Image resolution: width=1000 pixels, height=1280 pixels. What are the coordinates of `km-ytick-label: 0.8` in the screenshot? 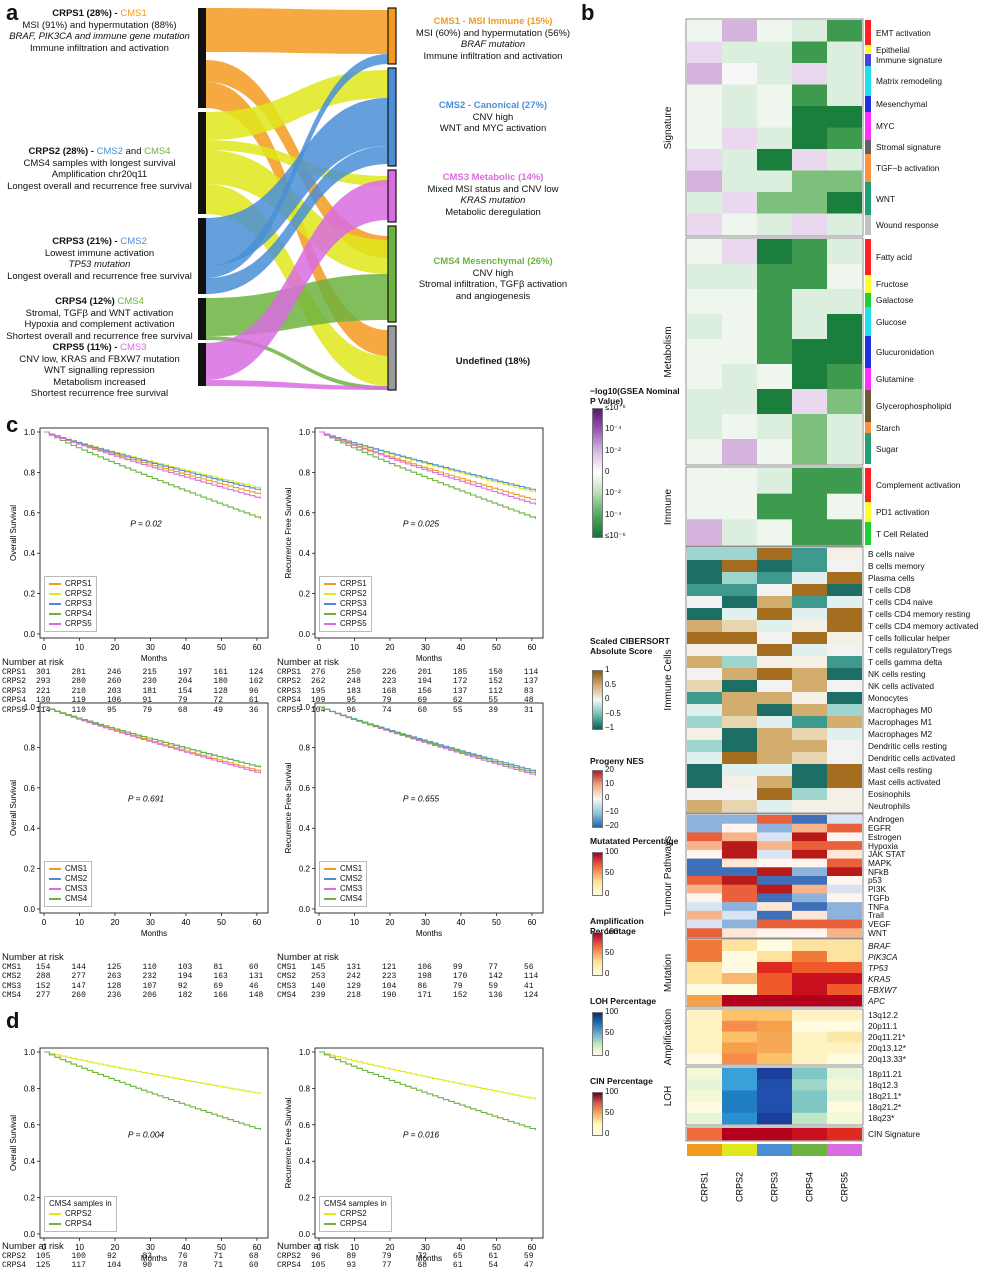 It's located at (30, 472).